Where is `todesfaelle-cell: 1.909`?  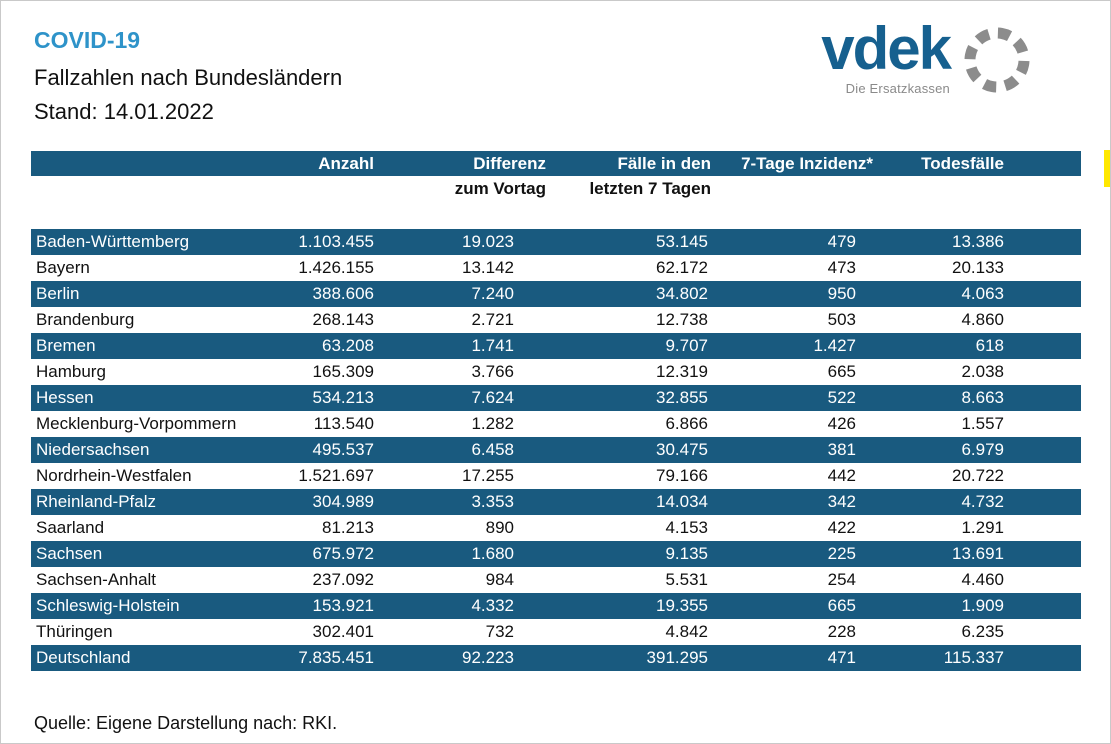
todesfaelle-cell: 1.909 is located at coordinates (982, 605).